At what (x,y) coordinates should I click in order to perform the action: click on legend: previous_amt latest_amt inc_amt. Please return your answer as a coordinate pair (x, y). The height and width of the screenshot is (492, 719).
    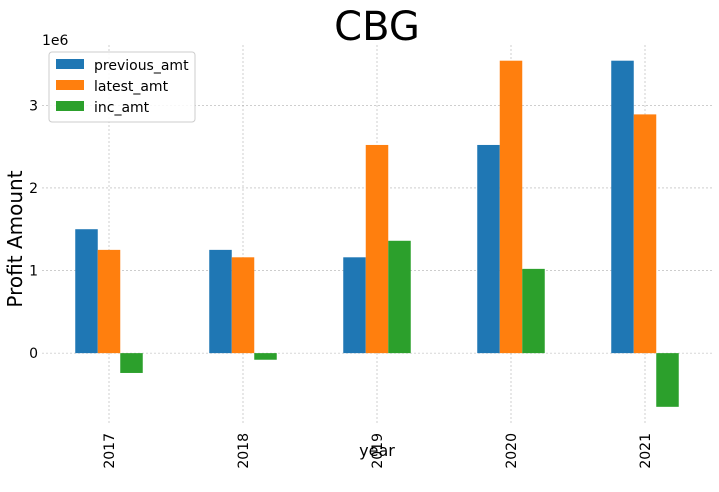
    Looking at the image, I should click on (122, 87).